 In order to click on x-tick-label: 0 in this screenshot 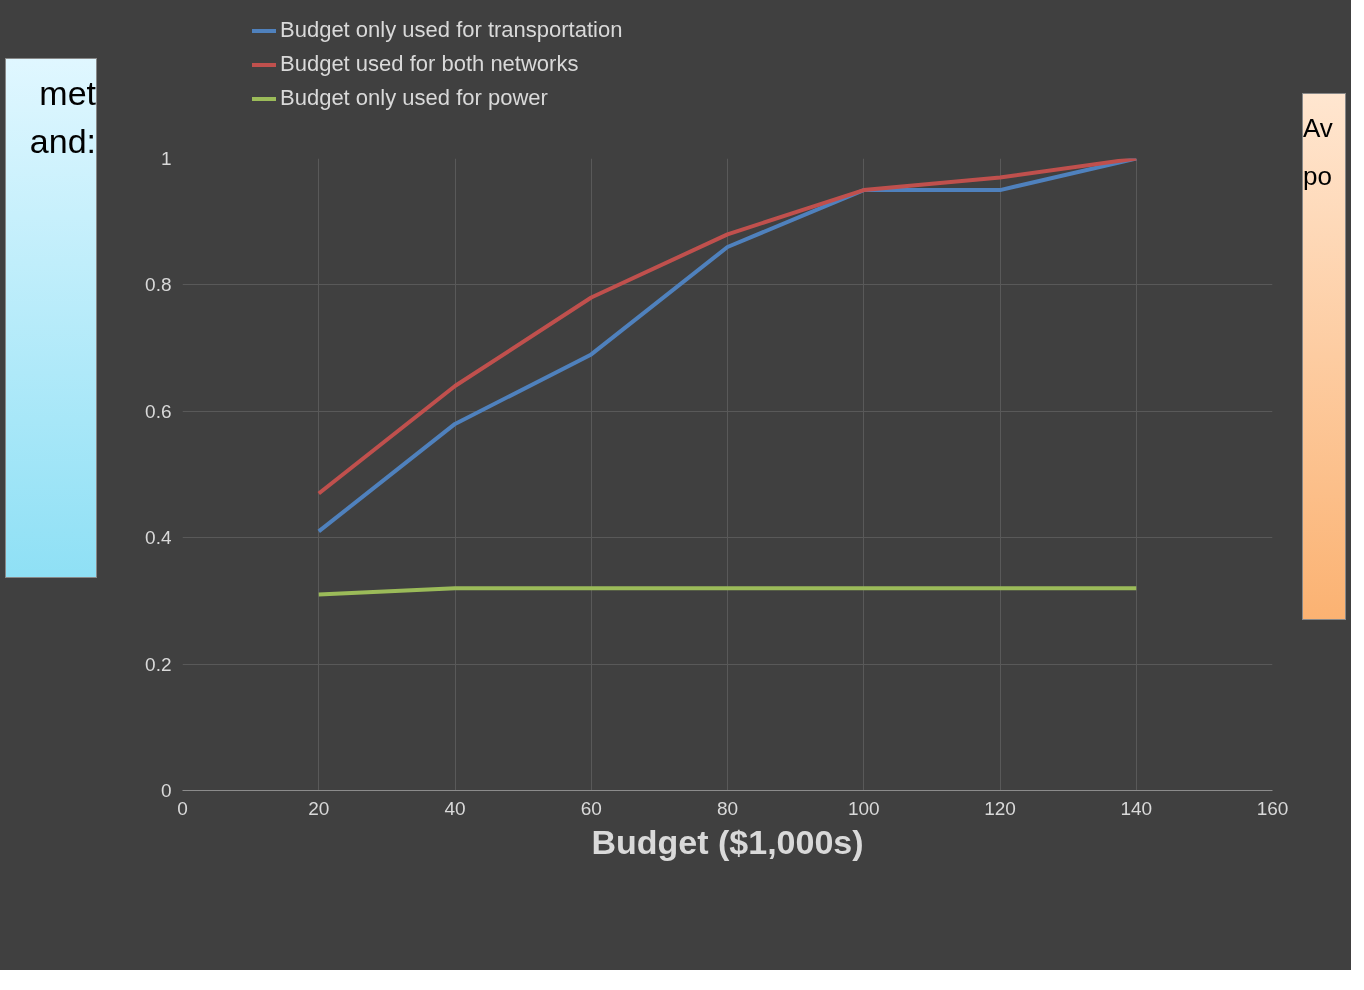, I will do `click(182, 808)`.